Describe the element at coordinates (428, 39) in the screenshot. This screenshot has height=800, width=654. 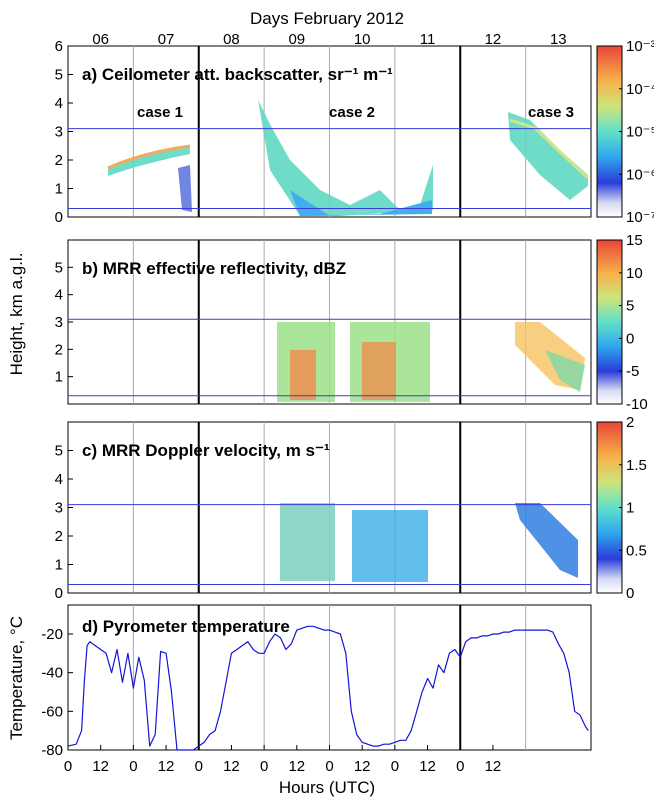
I see `day-label: 11` at that location.